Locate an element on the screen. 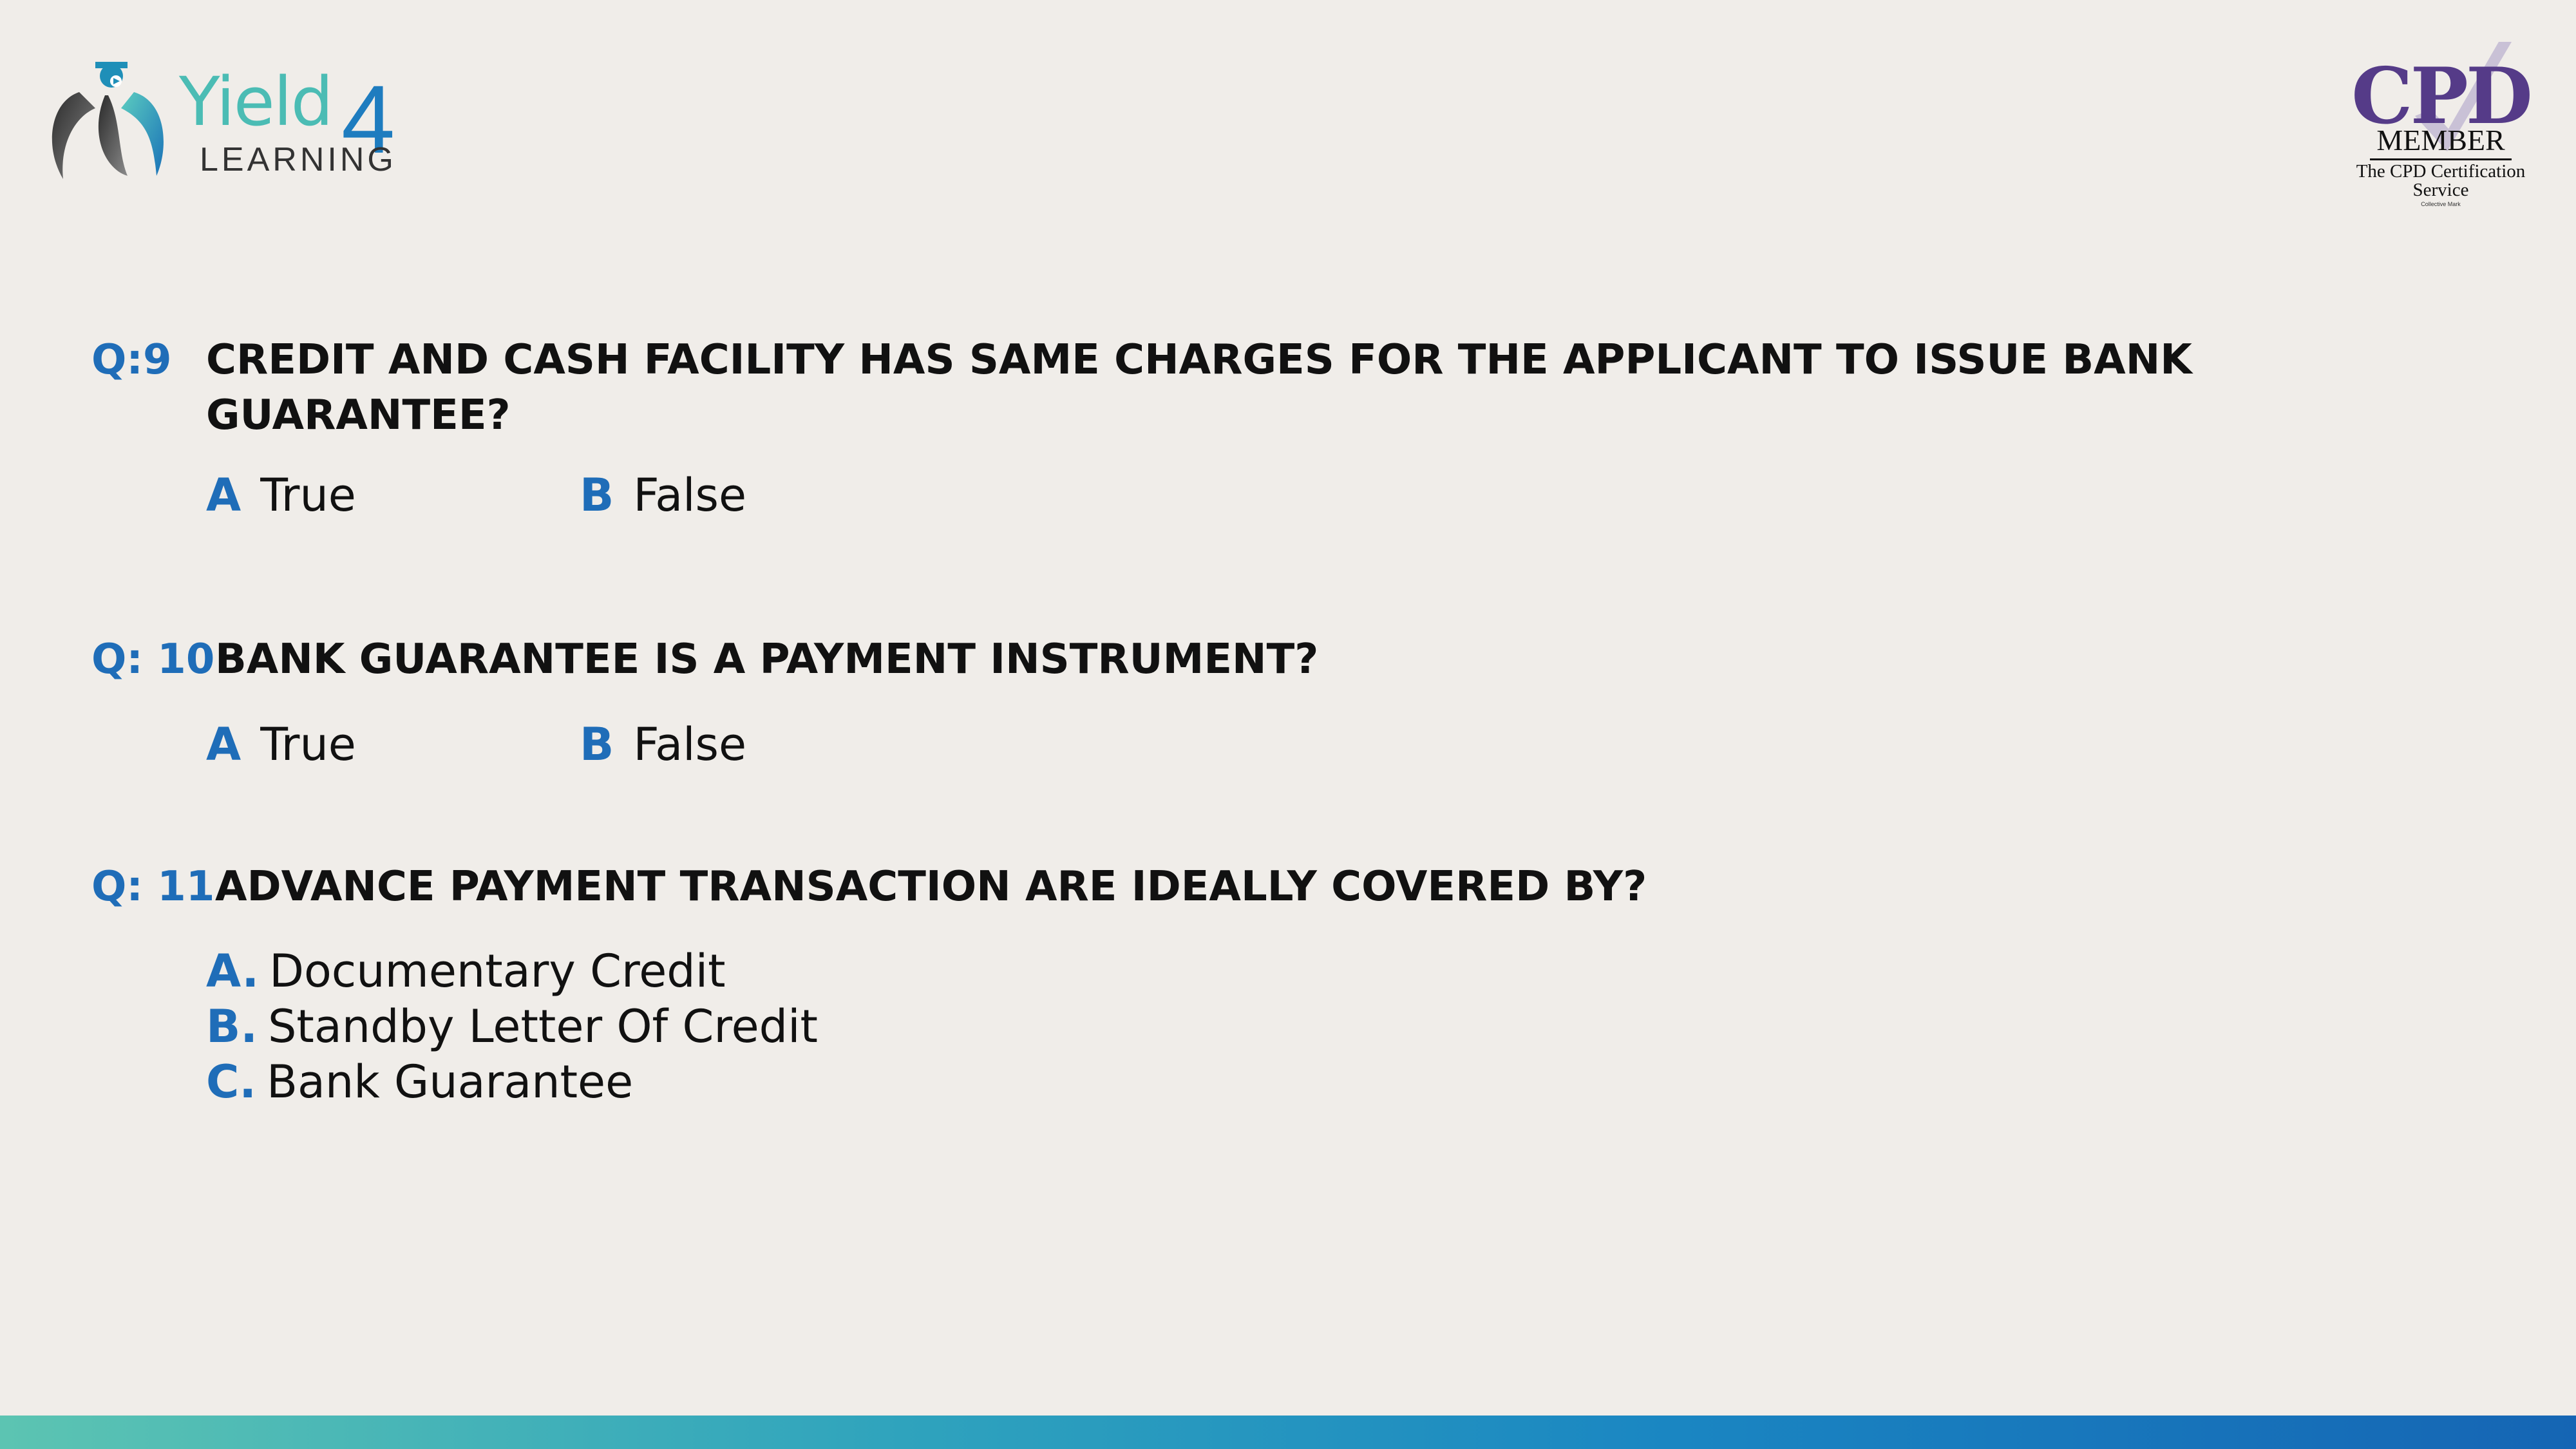 This screenshot has width=2576, height=1449. question-number: Q: 11 is located at coordinates (153, 887).